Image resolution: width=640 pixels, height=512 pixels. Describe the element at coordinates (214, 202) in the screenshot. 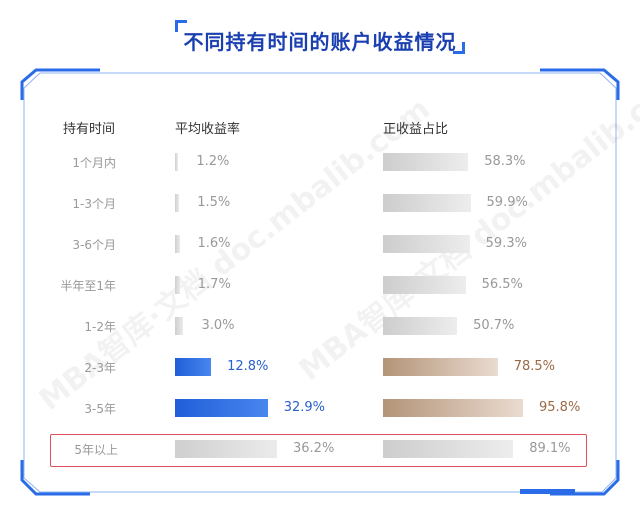

I see `avg-return-value: 1.5%` at that location.